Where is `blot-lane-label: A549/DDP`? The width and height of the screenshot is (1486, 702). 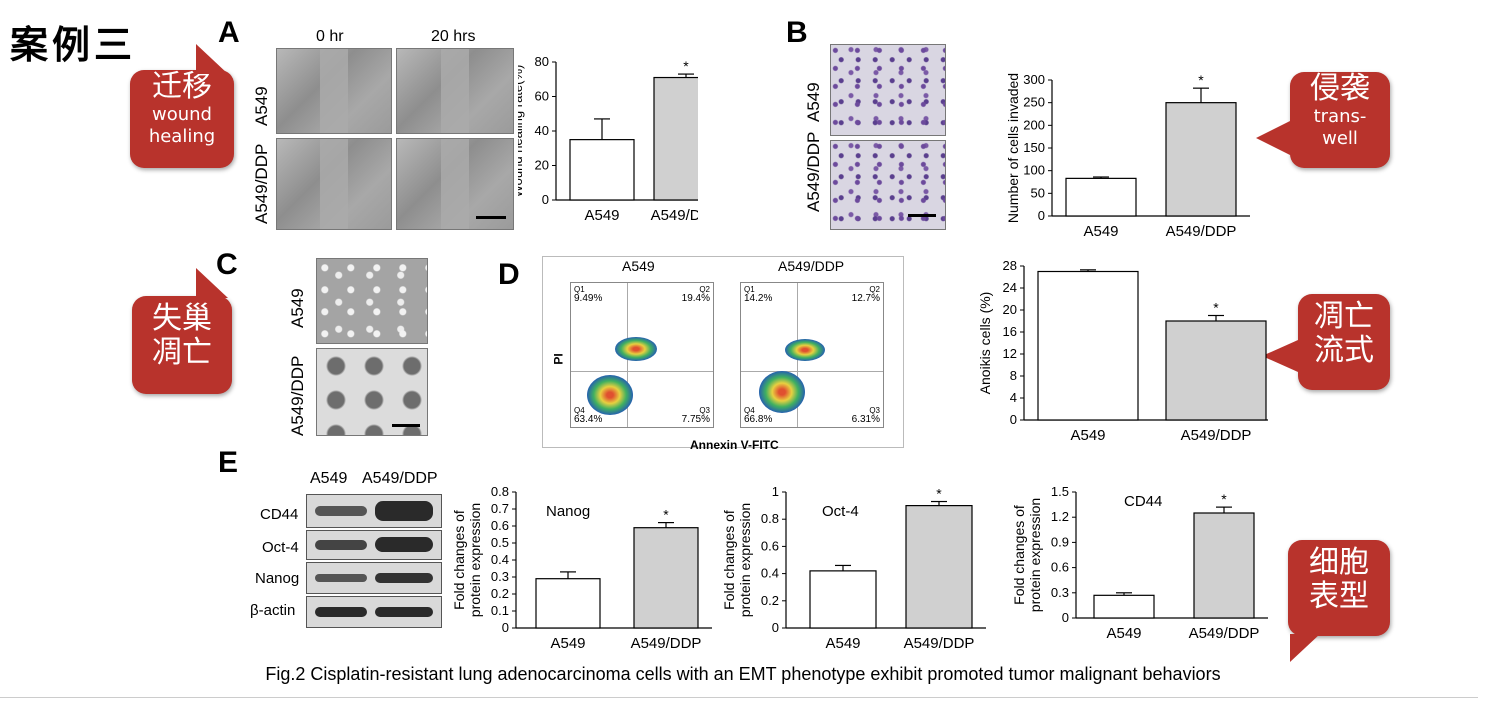
blot-lane-label: A549/DDP is located at coordinates (400, 478).